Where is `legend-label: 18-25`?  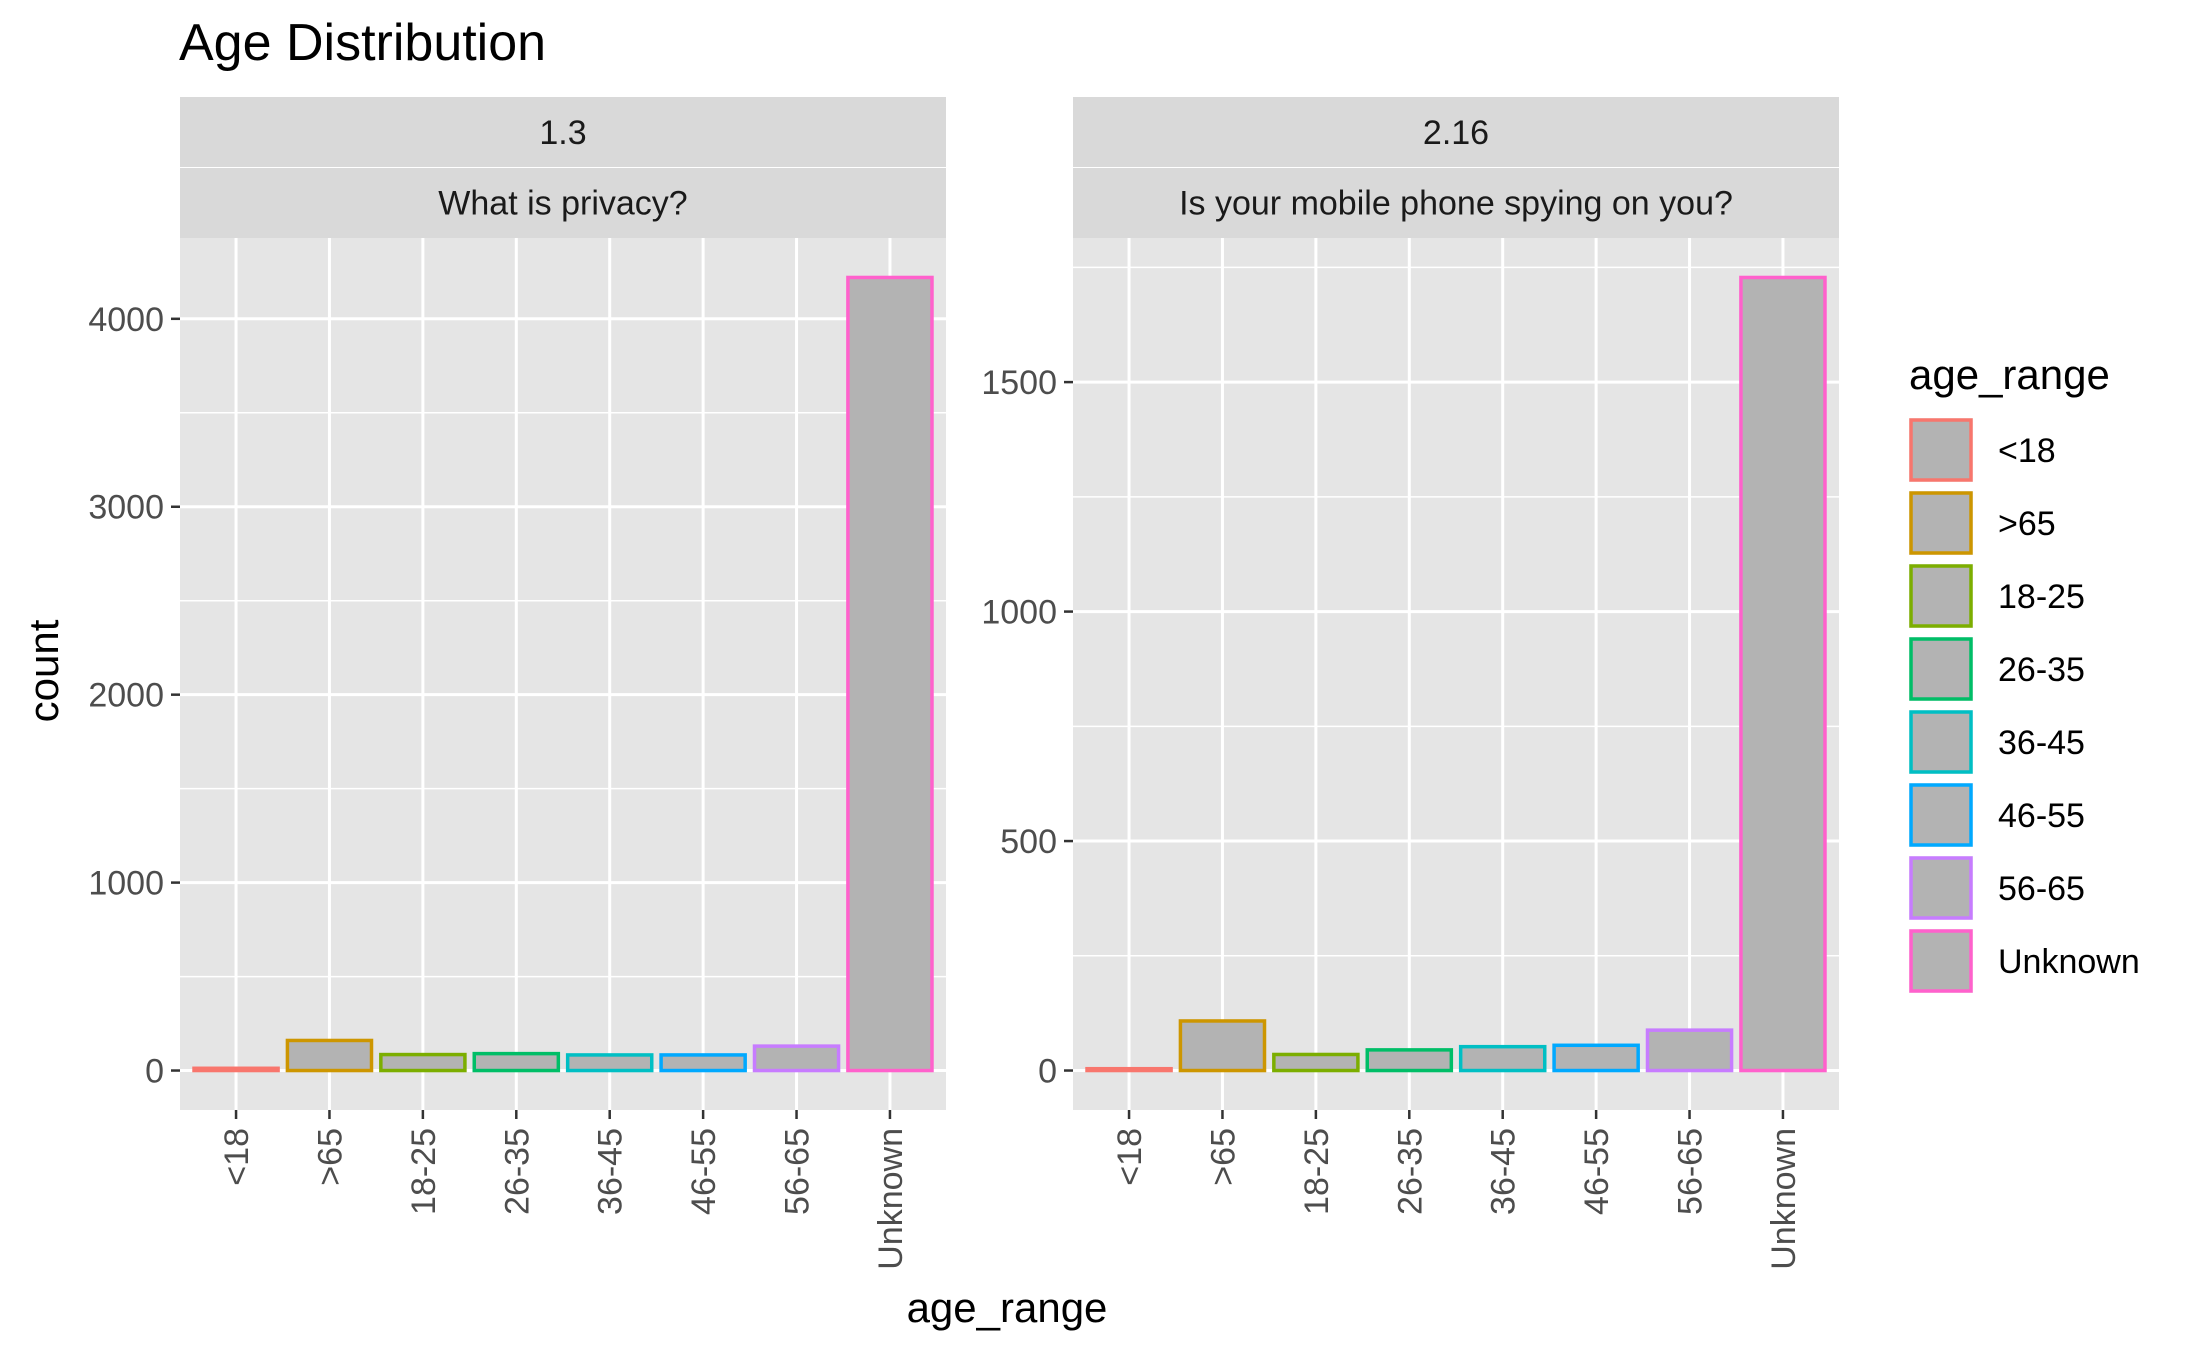 legend-label: 18-25 is located at coordinates (2041, 597).